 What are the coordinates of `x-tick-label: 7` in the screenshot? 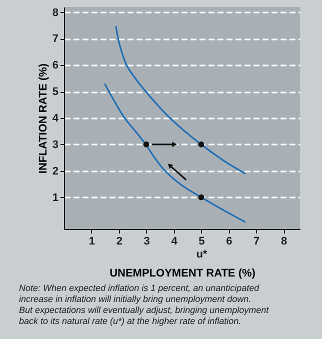 It's located at (257, 242).